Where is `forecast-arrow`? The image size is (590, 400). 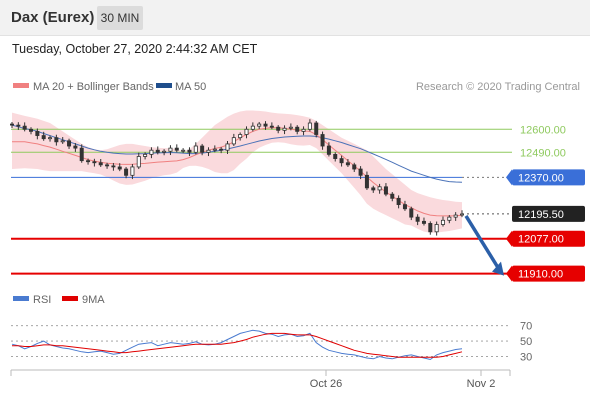 forecast-arrow is located at coordinates (484, 245).